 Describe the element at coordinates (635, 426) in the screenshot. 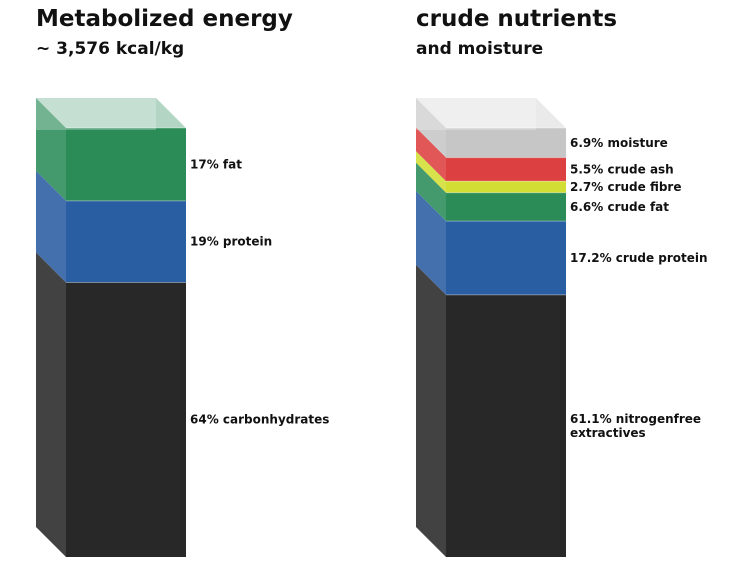

I see `chart-2-segment-label-5: 61.1% nitrogenfree extractives` at that location.